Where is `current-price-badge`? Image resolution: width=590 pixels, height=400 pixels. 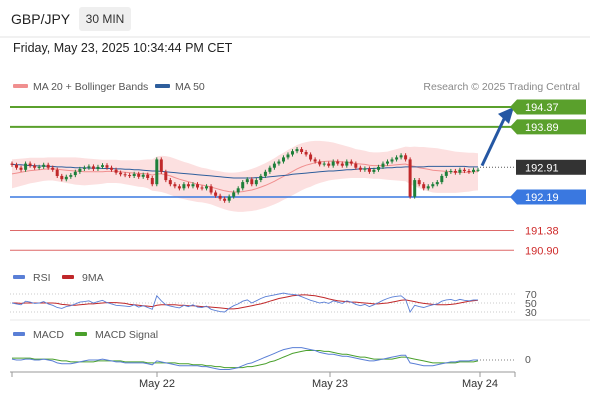
current-price-badge is located at coordinates (551, 167).